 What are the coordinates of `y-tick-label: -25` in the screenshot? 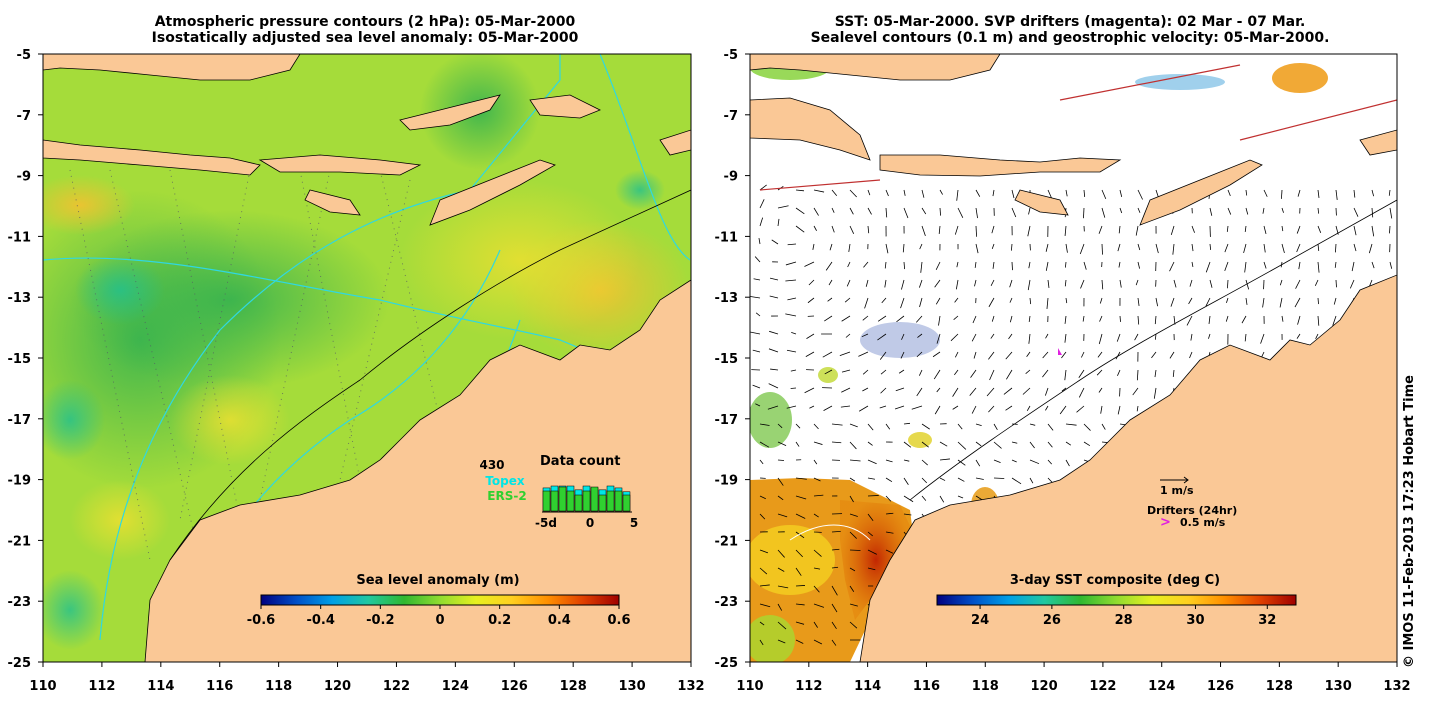 It's located at (727, 663).